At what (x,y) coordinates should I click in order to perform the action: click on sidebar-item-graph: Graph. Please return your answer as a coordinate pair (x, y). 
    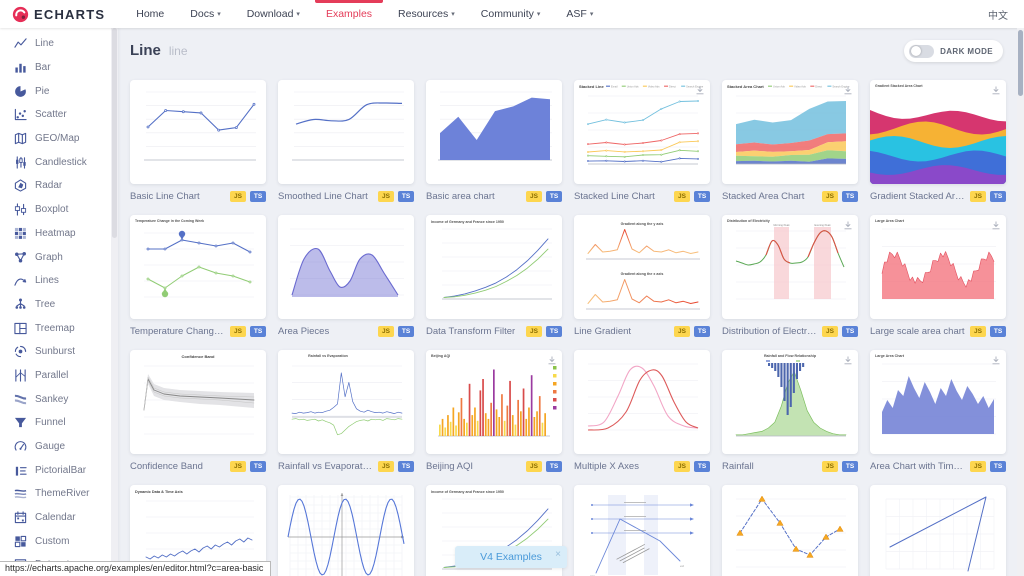
    Looking at the image, I should click on (59, 257).